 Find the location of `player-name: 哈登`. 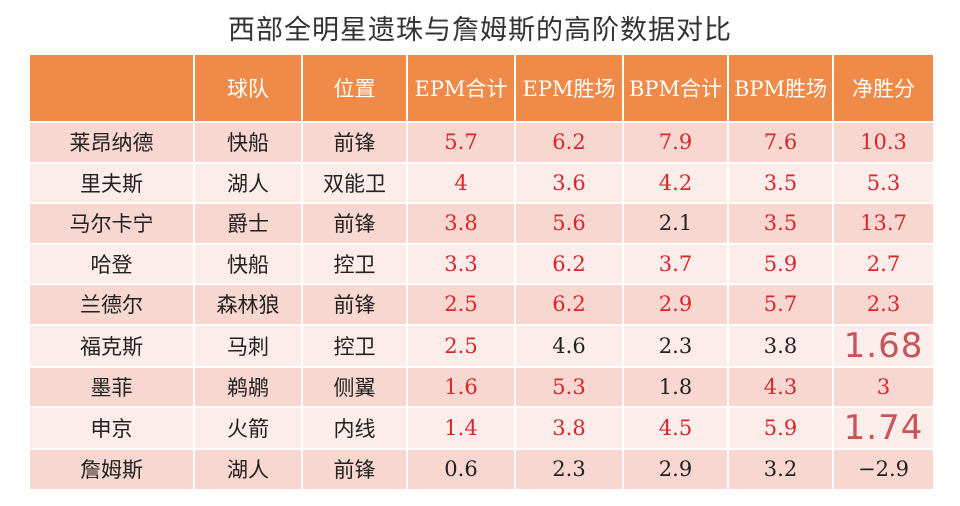

player-name: 哈登 is located at coordinates (112, 264).